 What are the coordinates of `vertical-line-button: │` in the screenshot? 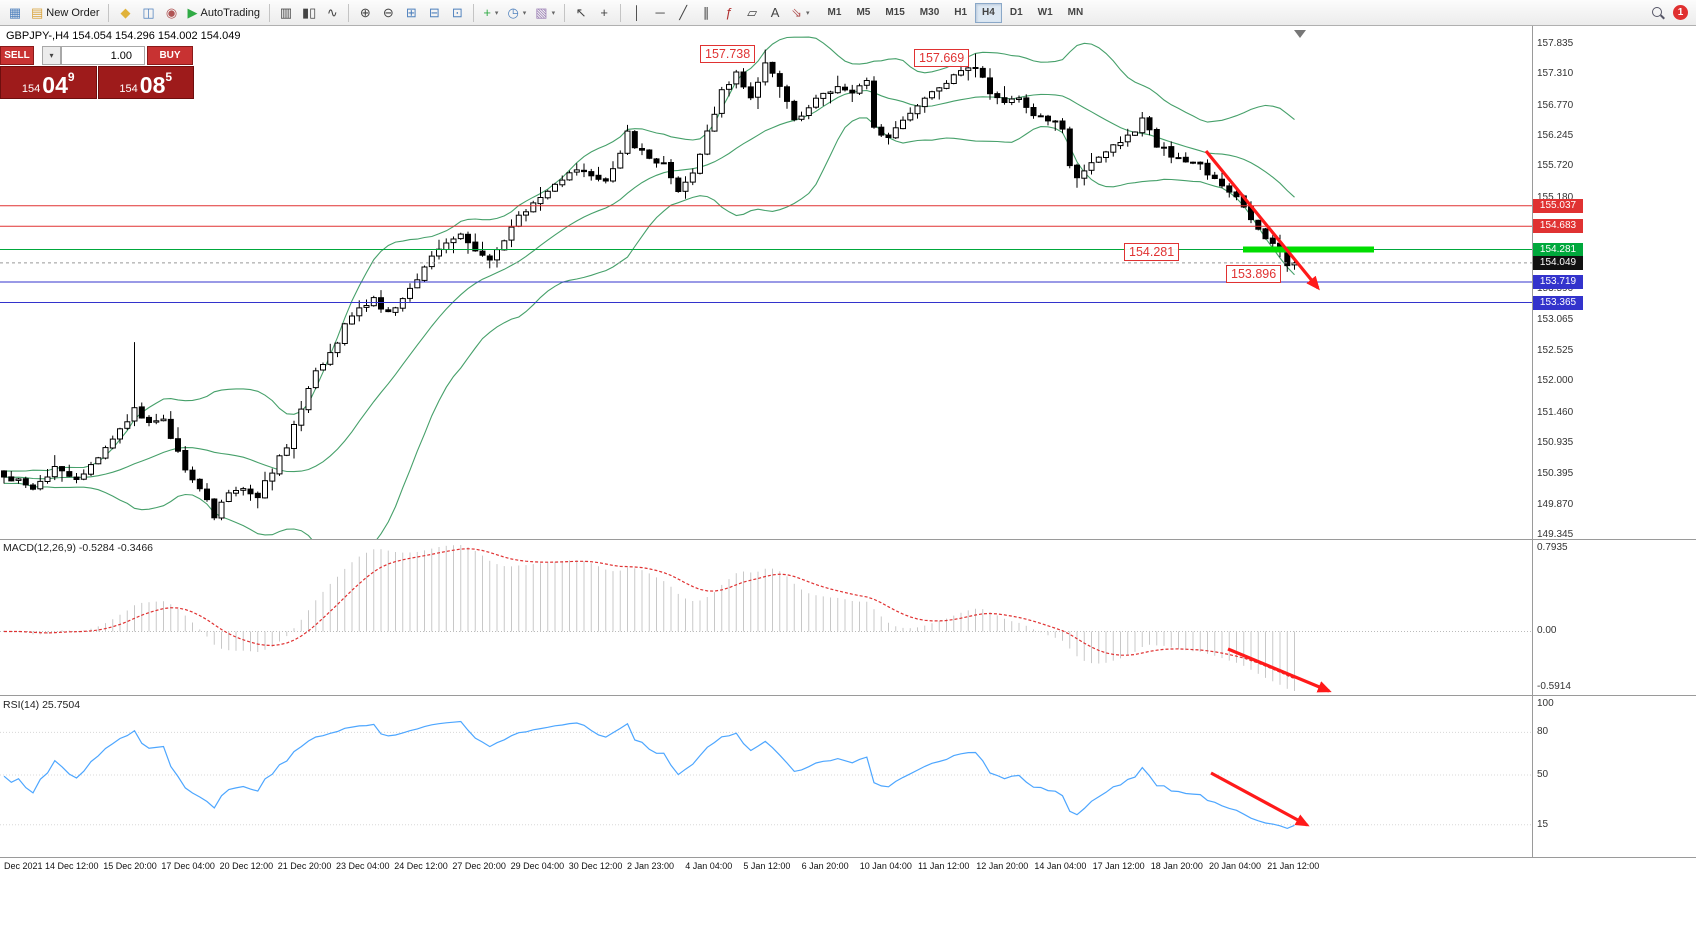 It's located at (637, 13).